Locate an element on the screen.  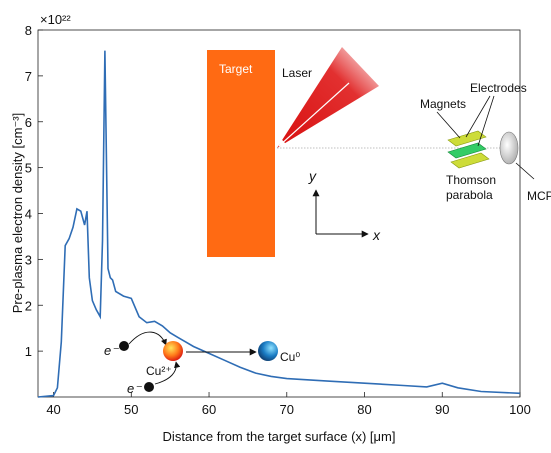
thomson-label-line2: parabola is located at coordinates (469, 195).